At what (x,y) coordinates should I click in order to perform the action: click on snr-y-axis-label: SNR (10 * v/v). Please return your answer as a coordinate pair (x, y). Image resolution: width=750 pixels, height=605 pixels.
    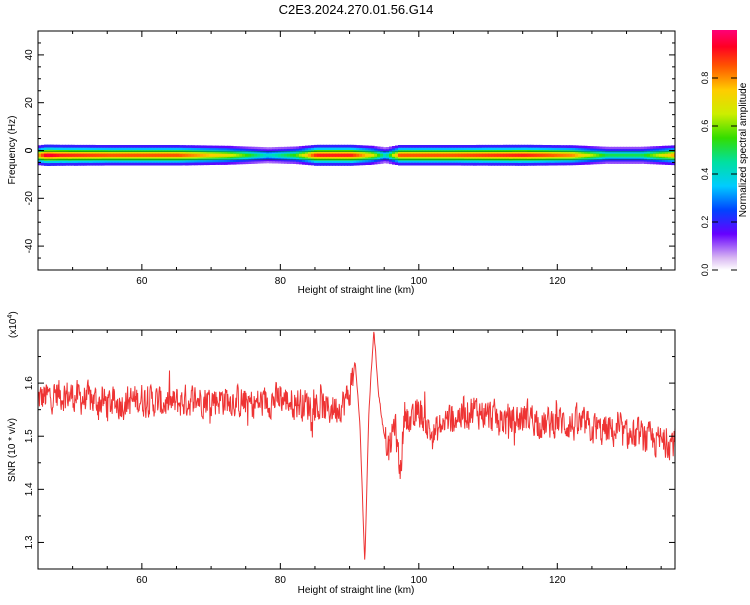
    Looking at the image, I should click on (12, 450).